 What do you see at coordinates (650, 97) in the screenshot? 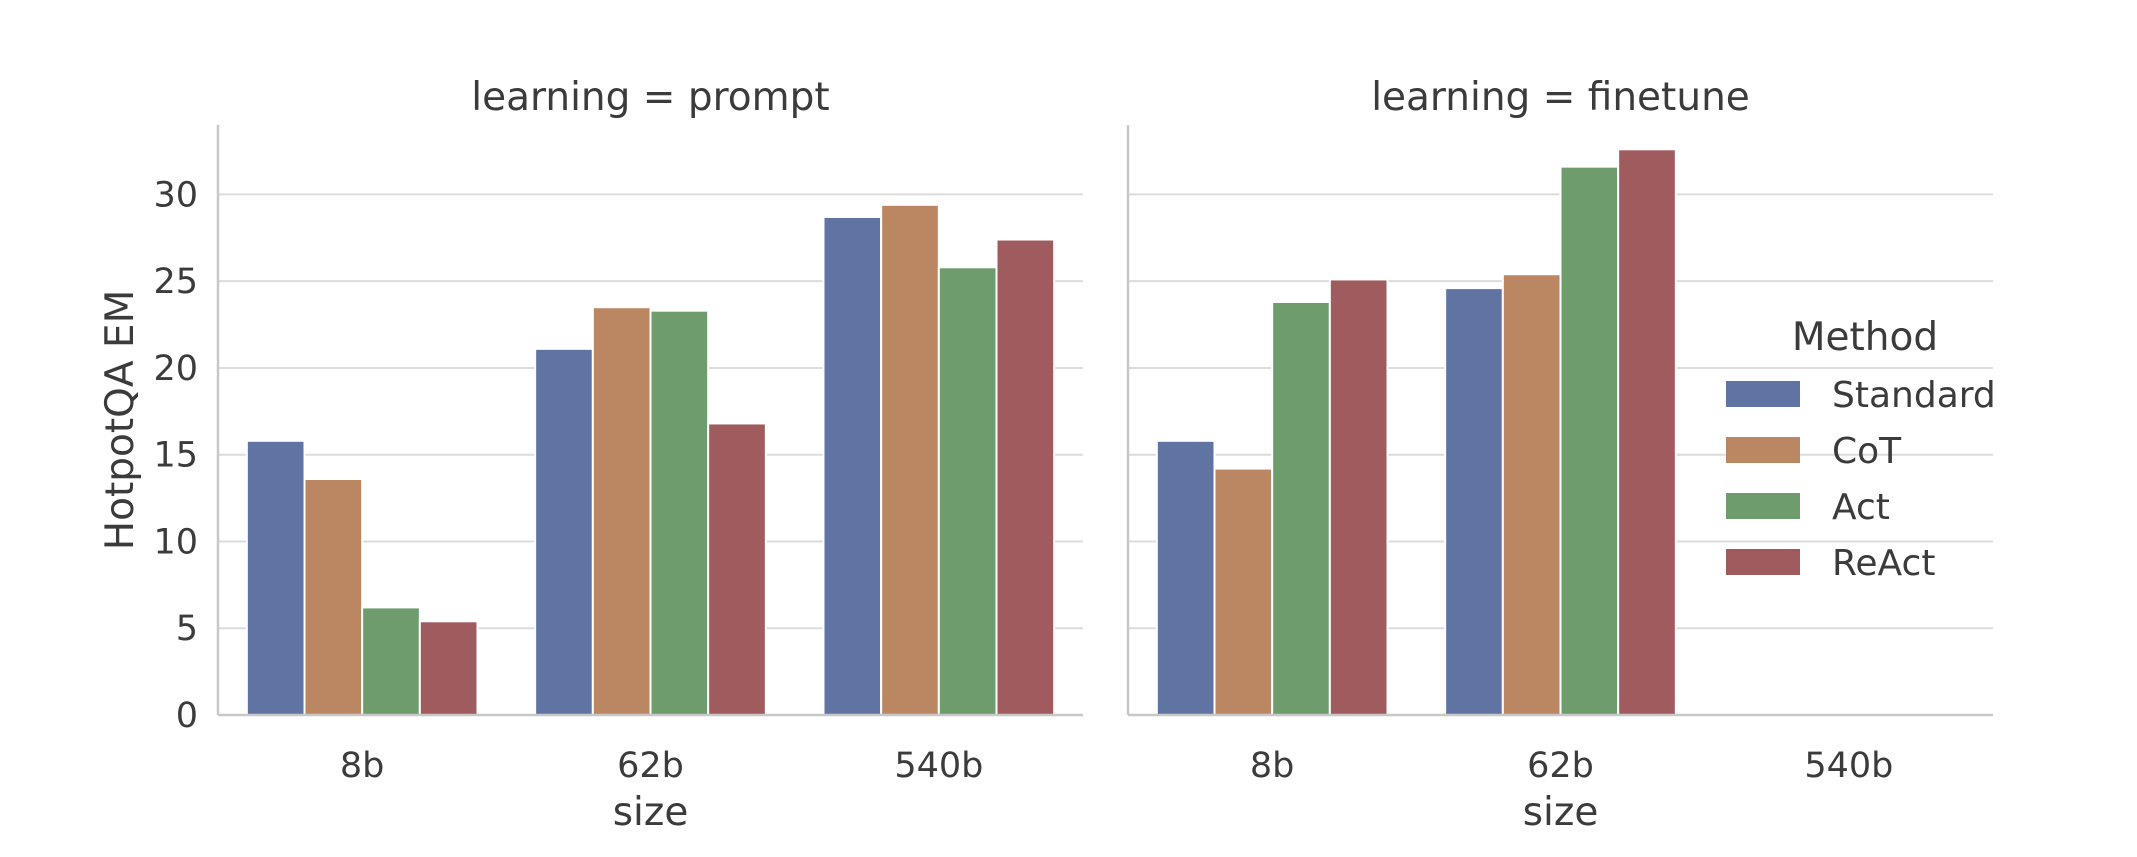
I see `panel-title: learning = prompt` at bounding box center [650, 97].